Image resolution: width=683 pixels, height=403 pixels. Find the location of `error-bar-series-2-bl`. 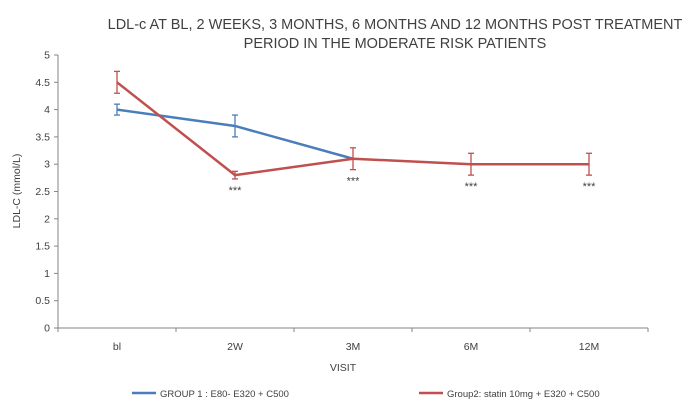

error-bar-series-2-bl is located at coordinates (117, 82).